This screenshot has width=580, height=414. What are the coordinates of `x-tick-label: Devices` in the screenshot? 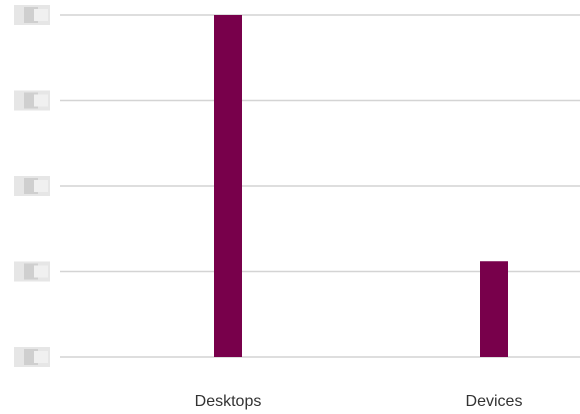 It's located at (494, 401).